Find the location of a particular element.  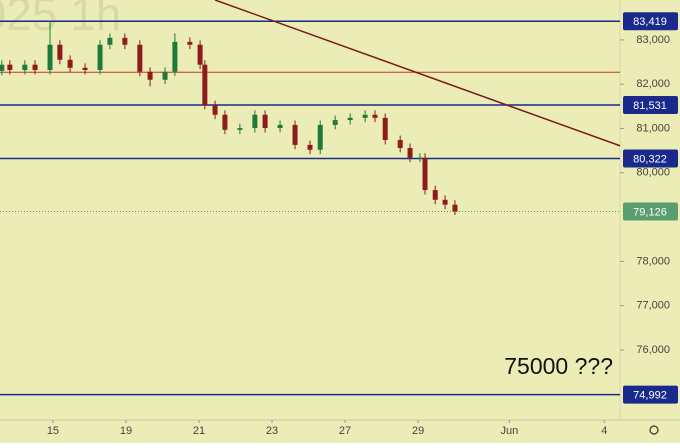

y-tick-label: 83,000 is located at coordinates (653, 40).